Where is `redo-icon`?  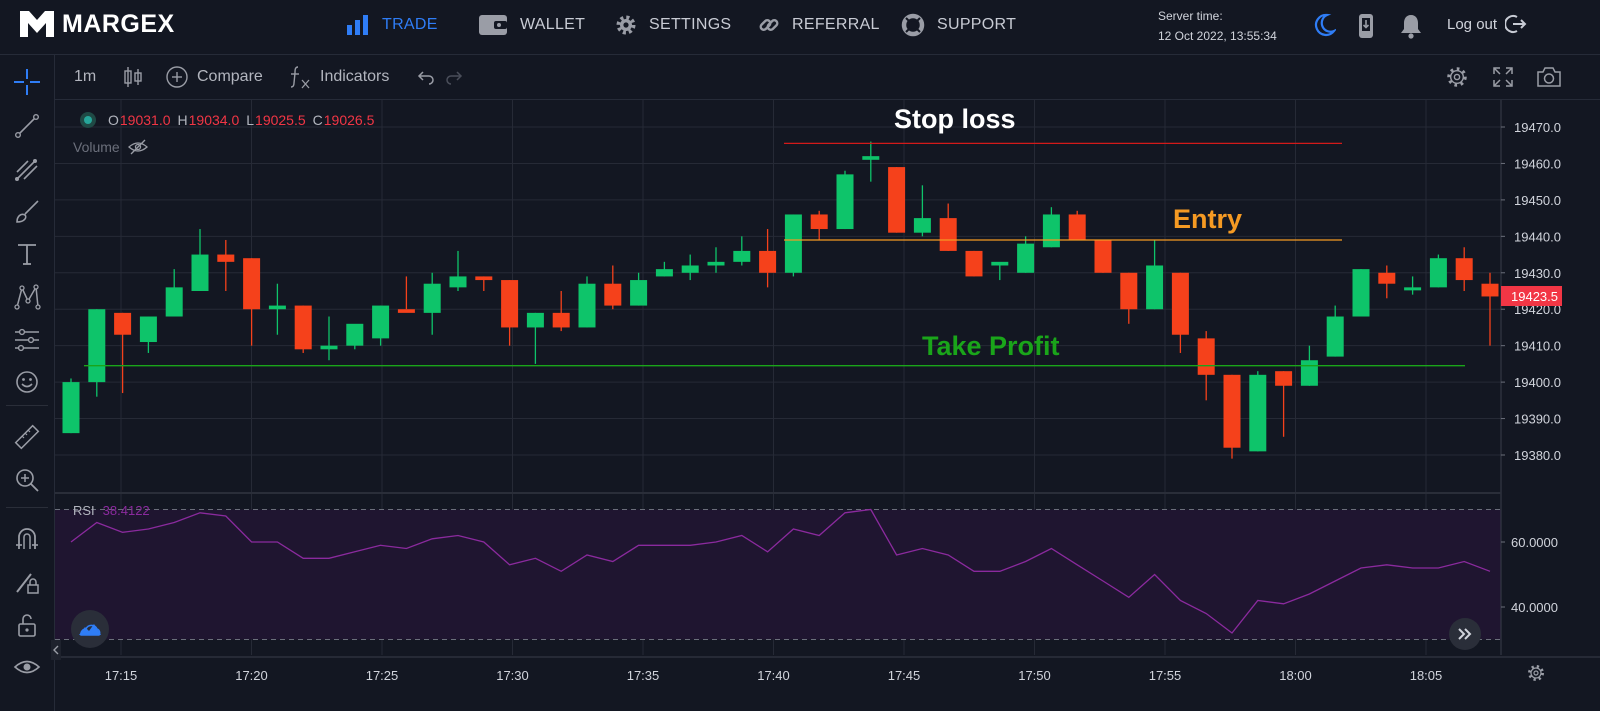 redo-icon is located at coordinates (454, 78).